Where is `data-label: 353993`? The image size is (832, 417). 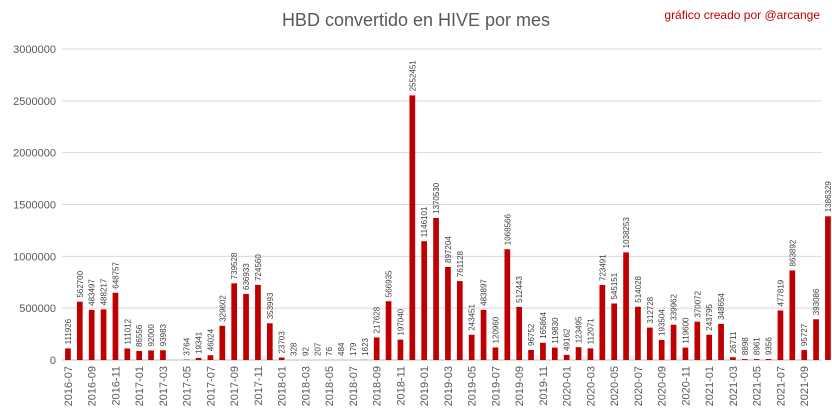
data-label: 353993 is located at coordinates (270, 305).